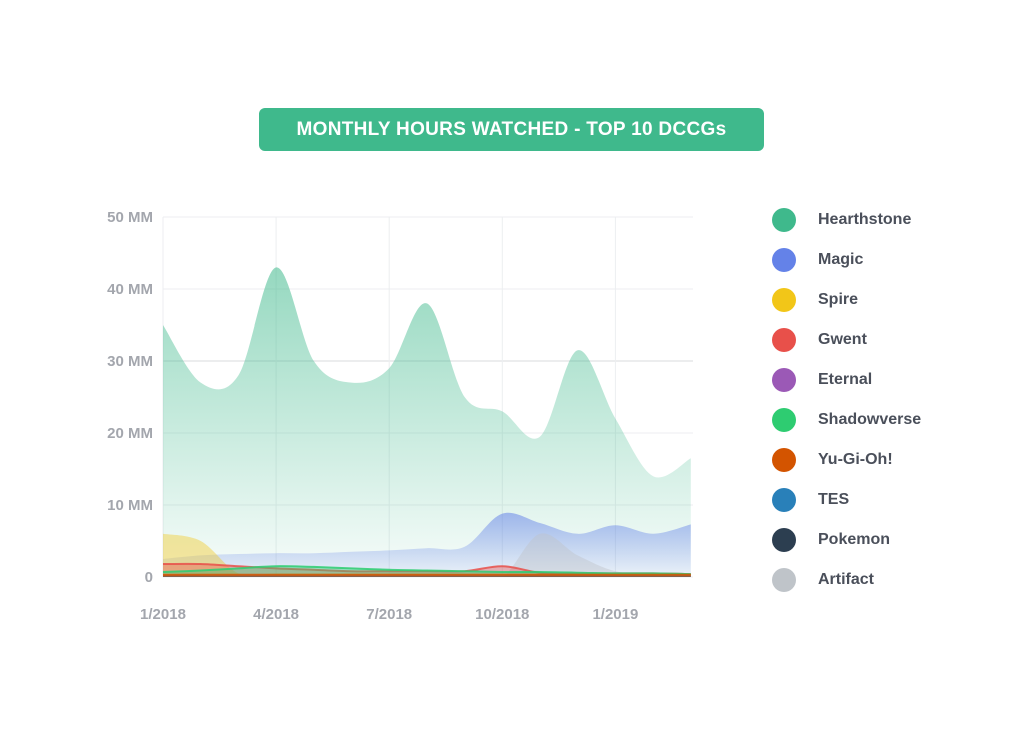  Describe the element at coordinates (511, 129) in the screenshot. I see `chart-title: MONTHLY HOURS WATCHED - TOP 10 DCCGs` at that location.